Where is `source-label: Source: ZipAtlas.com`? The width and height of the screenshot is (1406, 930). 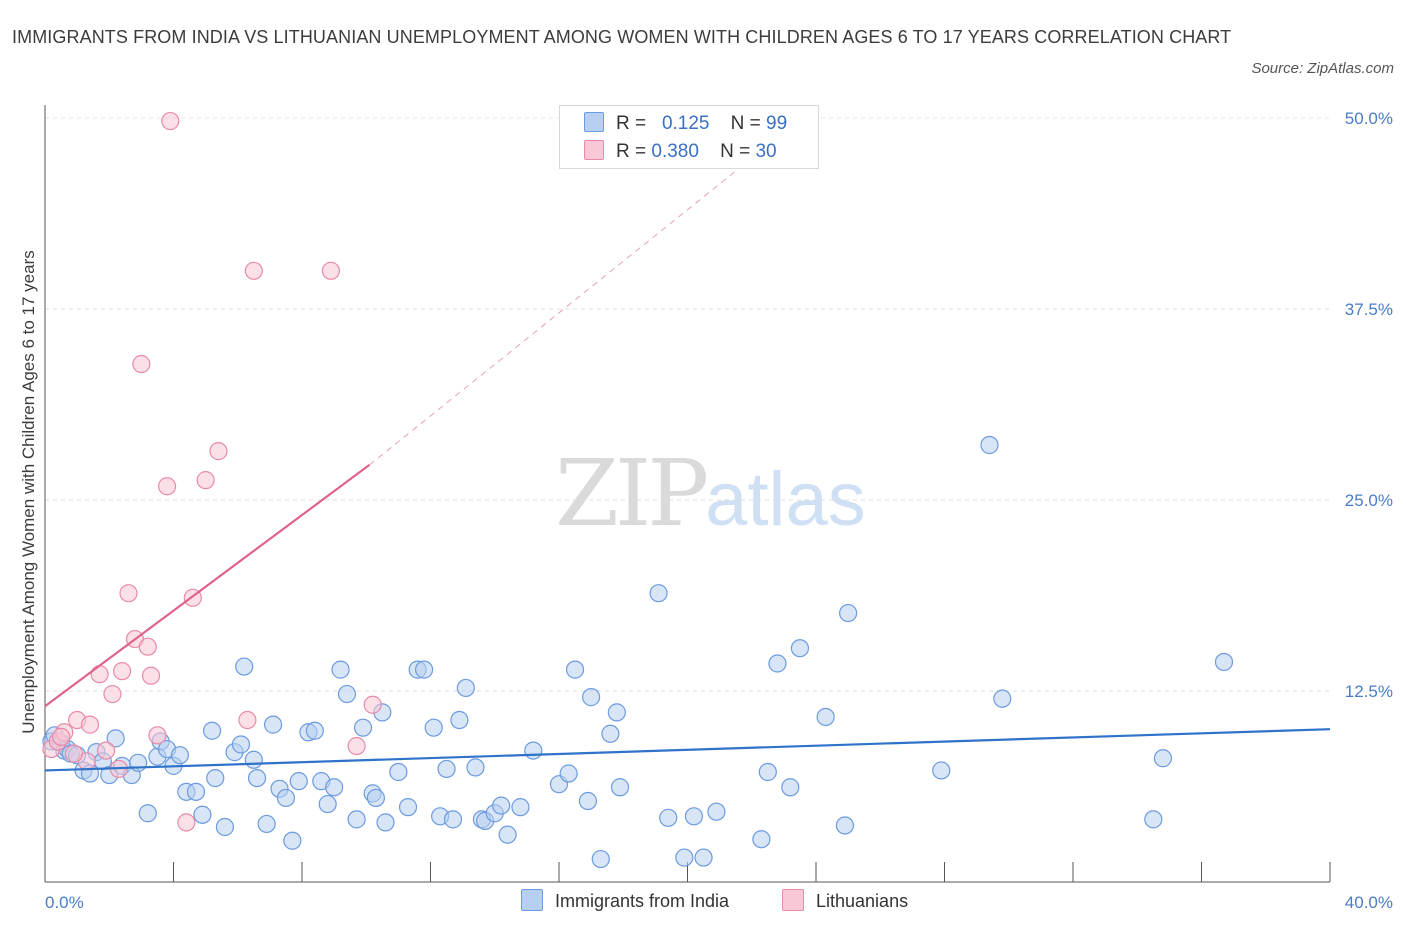 source-label: Source: ZipAtlas.com is located at coordinates (1322, 68).